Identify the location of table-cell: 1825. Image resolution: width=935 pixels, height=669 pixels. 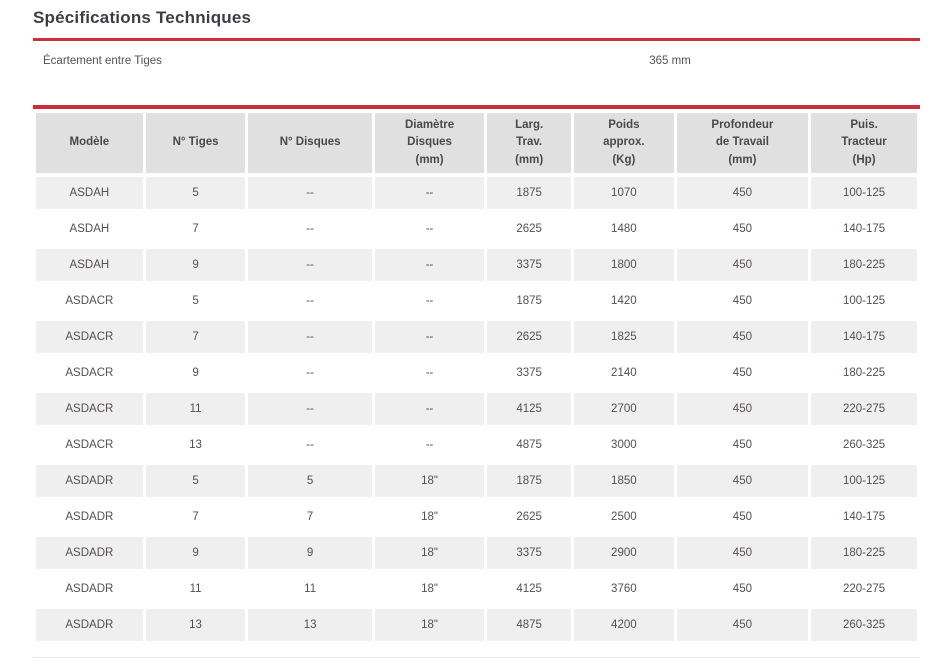
(624, 337).